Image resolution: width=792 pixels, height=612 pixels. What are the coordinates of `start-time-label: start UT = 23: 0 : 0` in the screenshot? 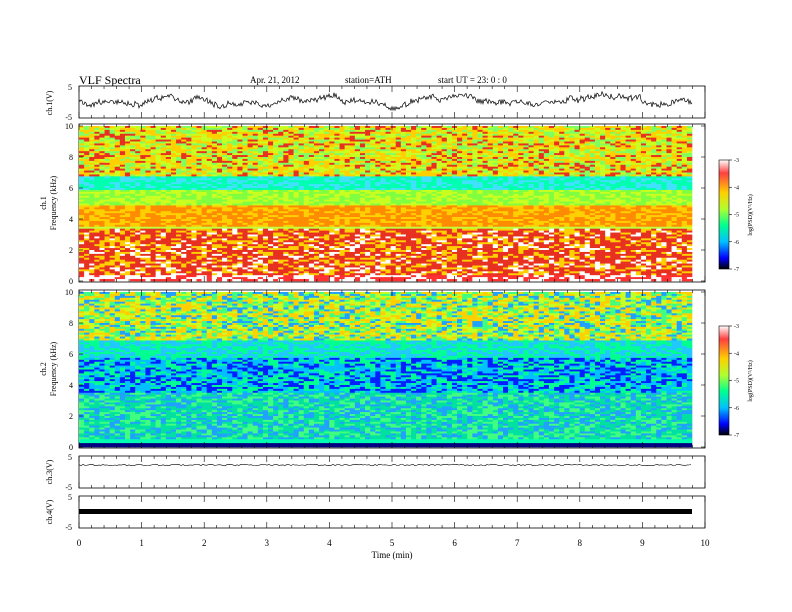 It's located at (472, 80).